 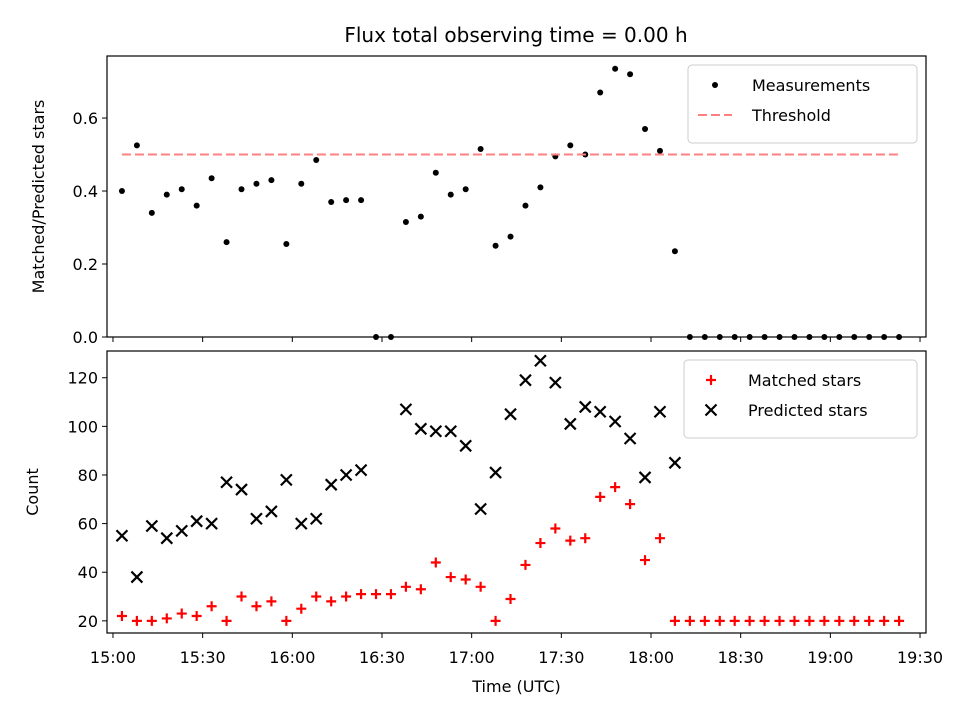 I want to click on legend-marker, so click(x=715, y=85).